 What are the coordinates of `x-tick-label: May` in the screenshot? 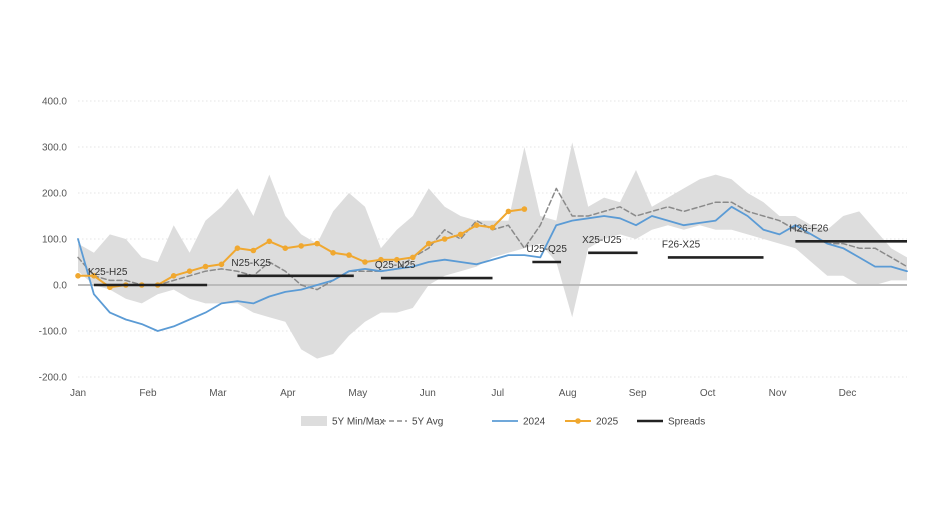 It's located at (357, 393).